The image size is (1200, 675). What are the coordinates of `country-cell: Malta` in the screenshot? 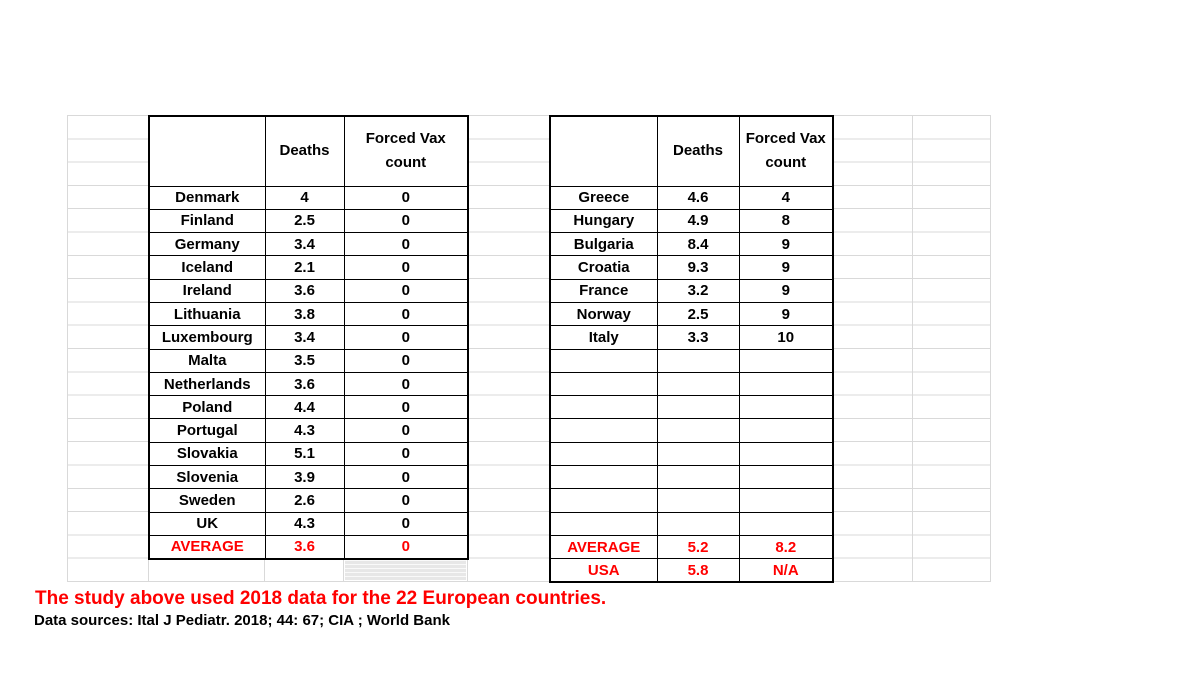 It's located at (207, 360).